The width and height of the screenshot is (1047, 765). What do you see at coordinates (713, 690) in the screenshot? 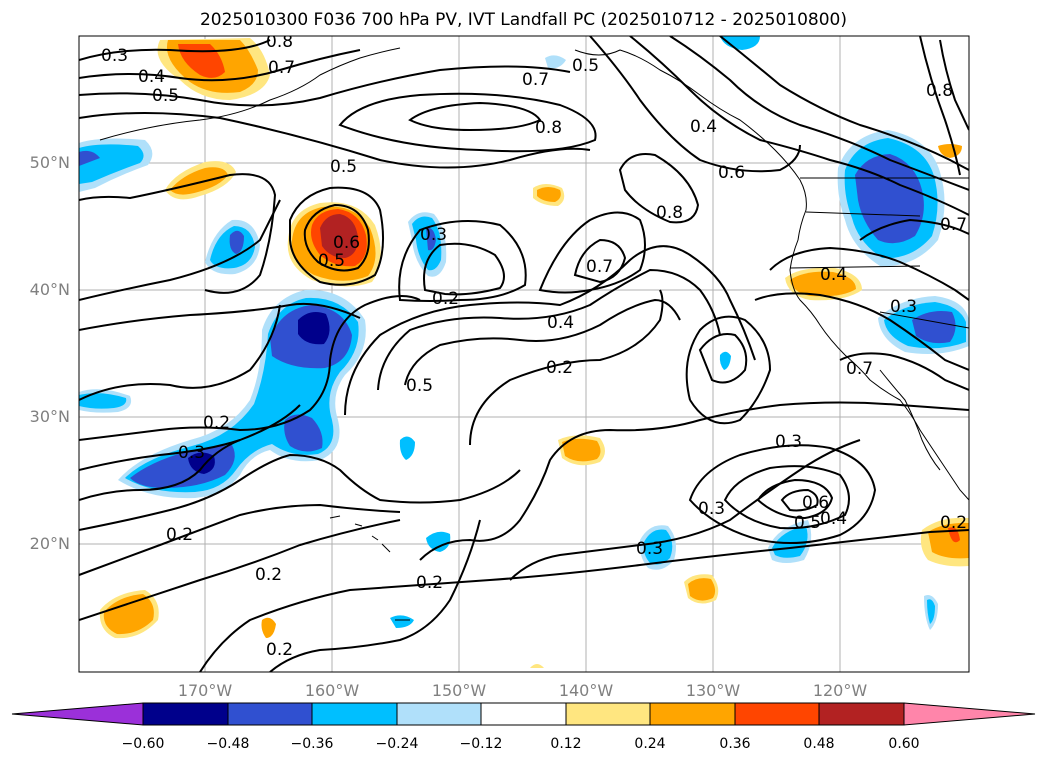
I see `lon-label: 130°W` at bounding box center [713, 690].